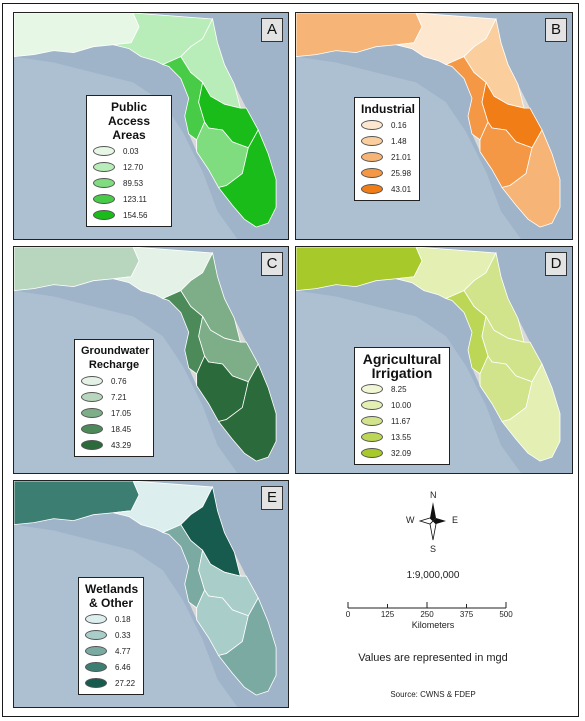  Describe the element at coordinates (433, 549) in the screenshot. I see `compass-south-label: S` at that location.